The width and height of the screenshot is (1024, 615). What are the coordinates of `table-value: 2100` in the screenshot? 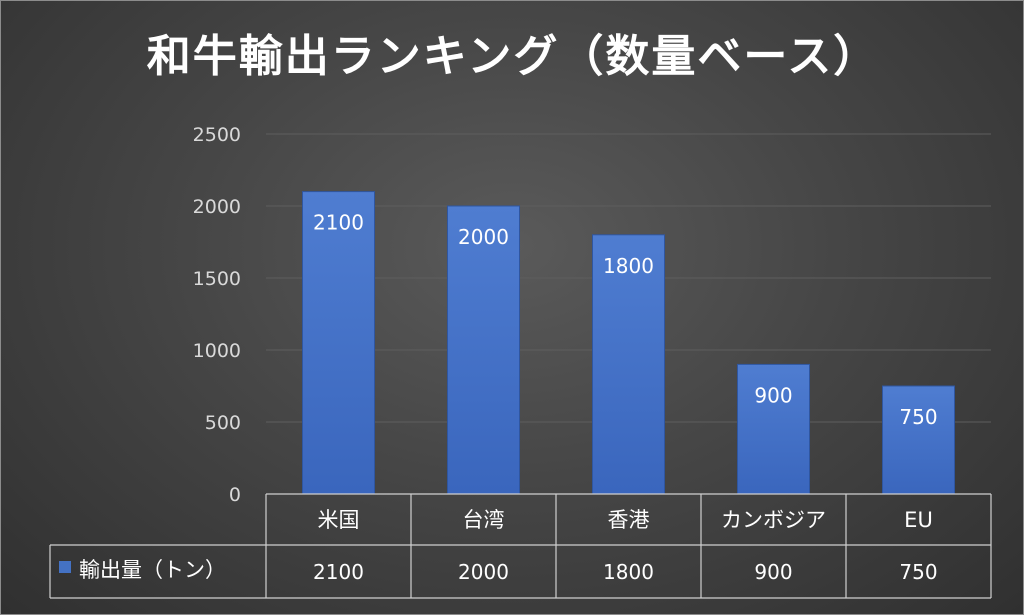 It's located at (338, 572).